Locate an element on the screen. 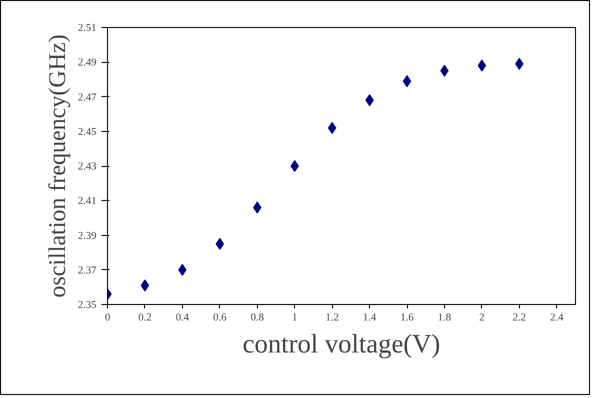 The height and width of the screenshot is (398, 593). x-tick-label: 0.4 is located at coordinates (183, 318).